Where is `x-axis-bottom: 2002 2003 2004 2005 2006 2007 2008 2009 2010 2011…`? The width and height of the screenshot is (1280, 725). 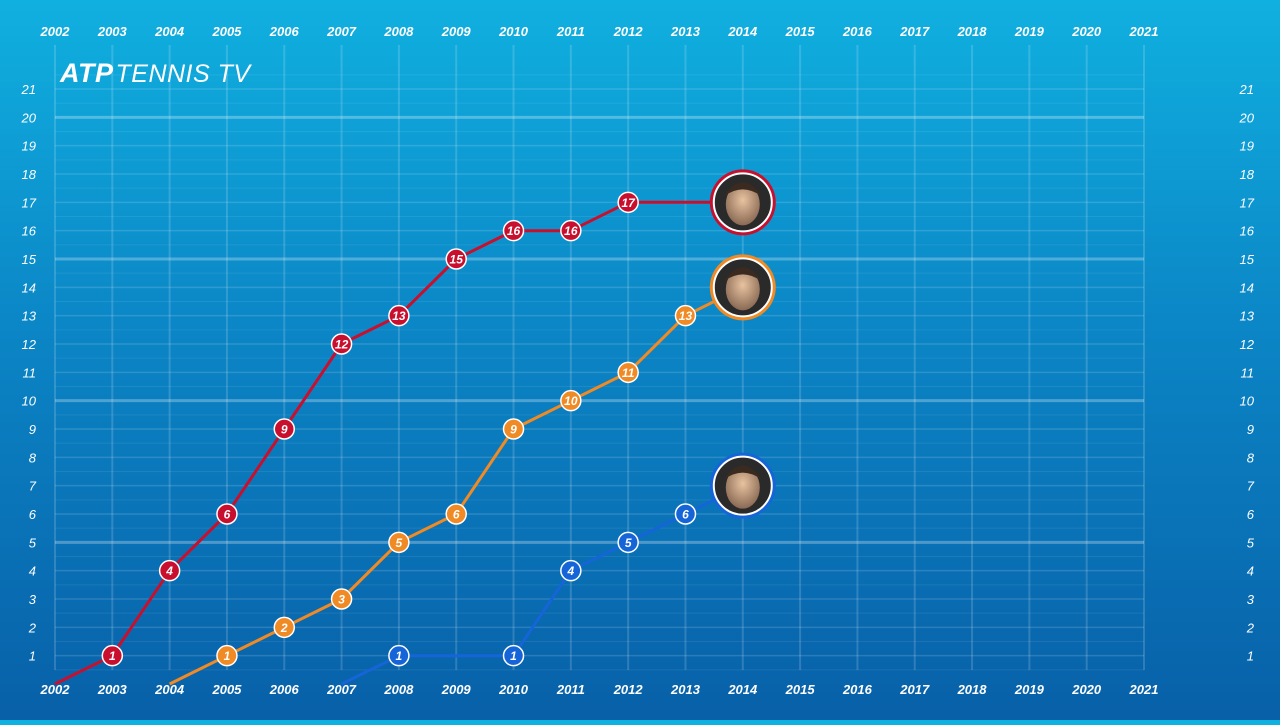
x-axis-bottom: 2002 2003 2004 2005 2006 2007 2008 2009 2010 2011… is located at coordinates (599, 689).